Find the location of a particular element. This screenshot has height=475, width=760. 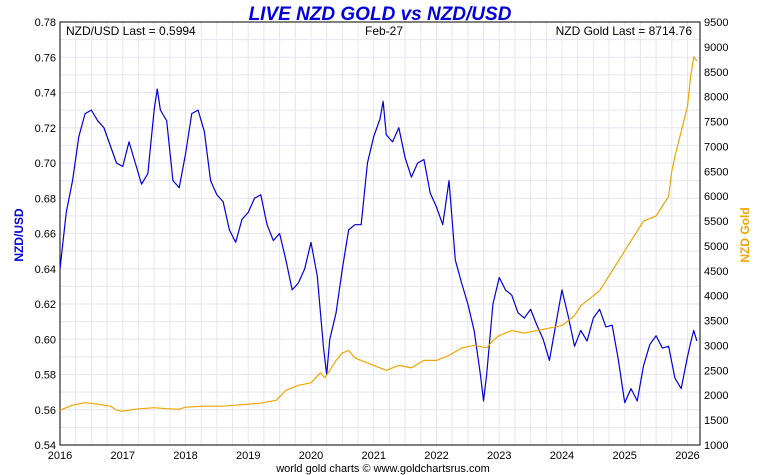

right-tick-label: 8500 is located at coordinates (716, 73).